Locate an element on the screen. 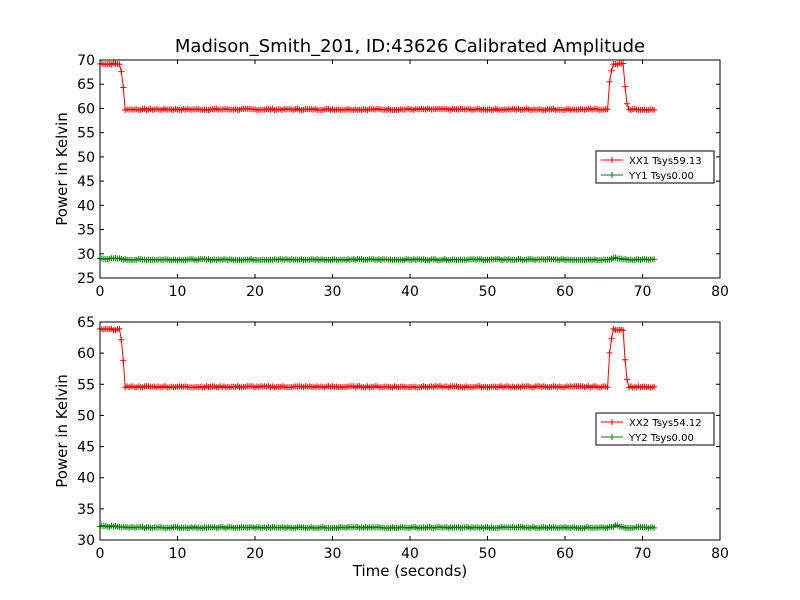 The height and width of the screenshot is (600, 800). legend: XX2 Tsys54.12 YY2 Tsys0.00 is located at coordinates (655, 429).